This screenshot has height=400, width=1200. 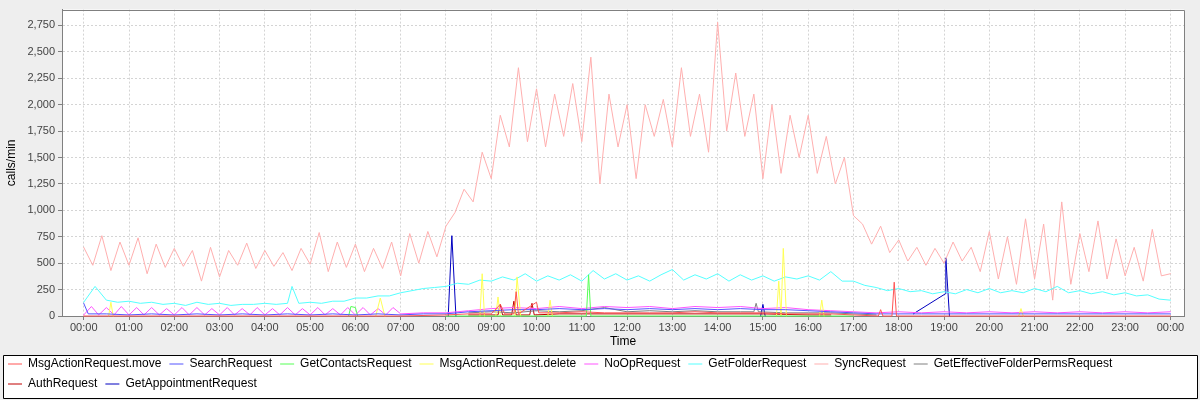 What do you see at coordinates (41, 103) in the screenshot?
I see `y-tick-label: 2,000` at bounding box center [41, 103].